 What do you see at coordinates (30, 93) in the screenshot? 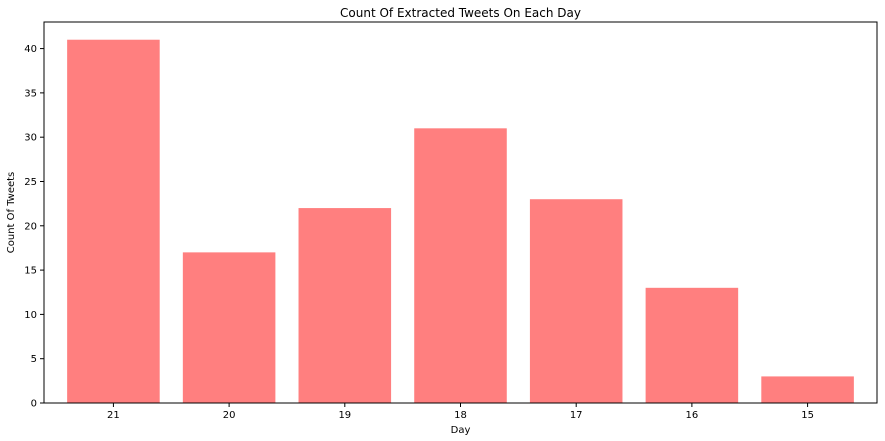
I see `y-tick-label: 35` at bounding box center [30, 93].